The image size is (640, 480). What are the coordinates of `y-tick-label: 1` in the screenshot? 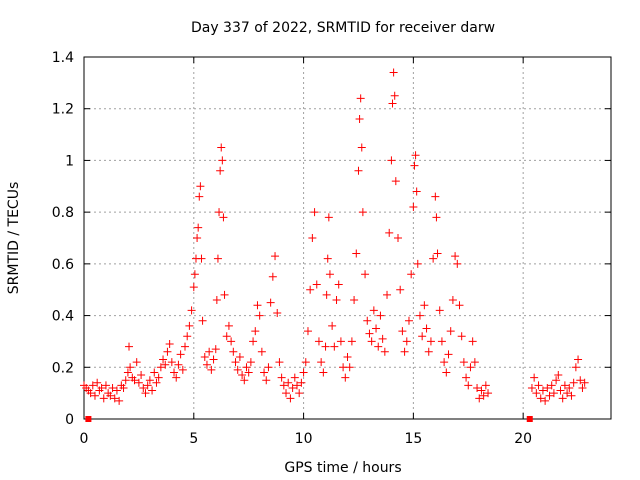 It's located at (69, 161).